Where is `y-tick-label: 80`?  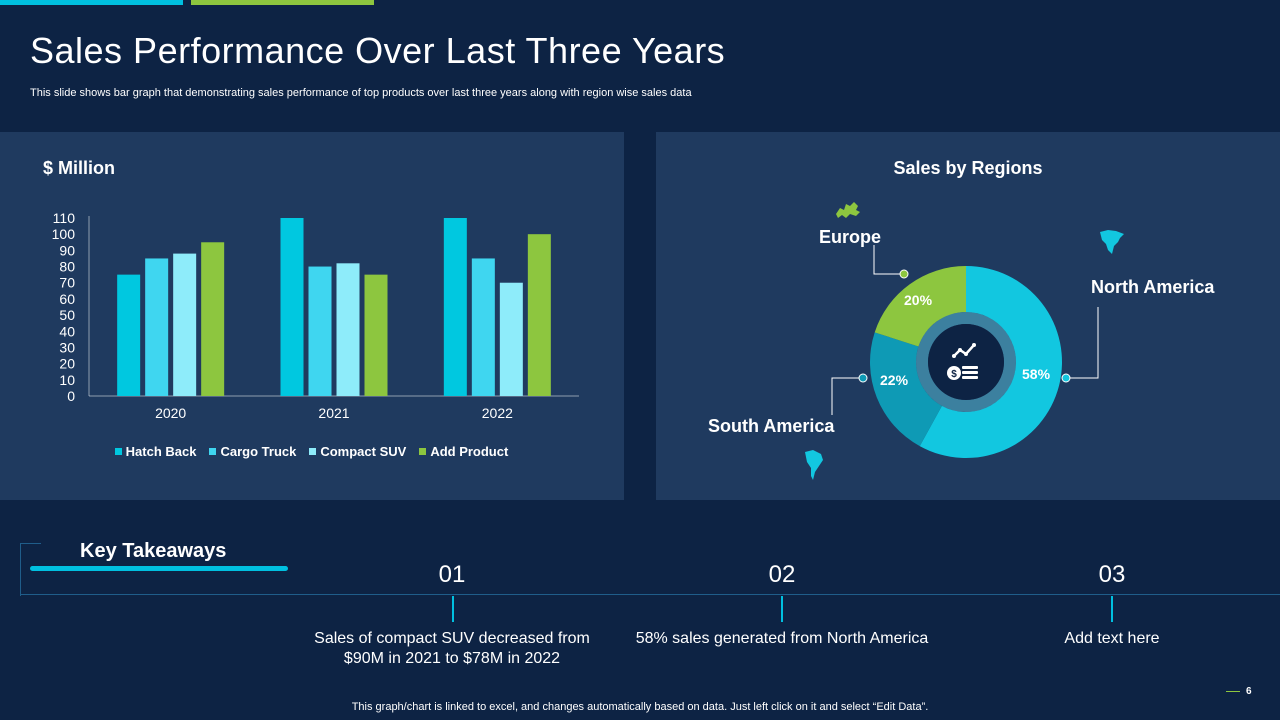
y-tick-label: 80 is located at coordinates (67, 267).